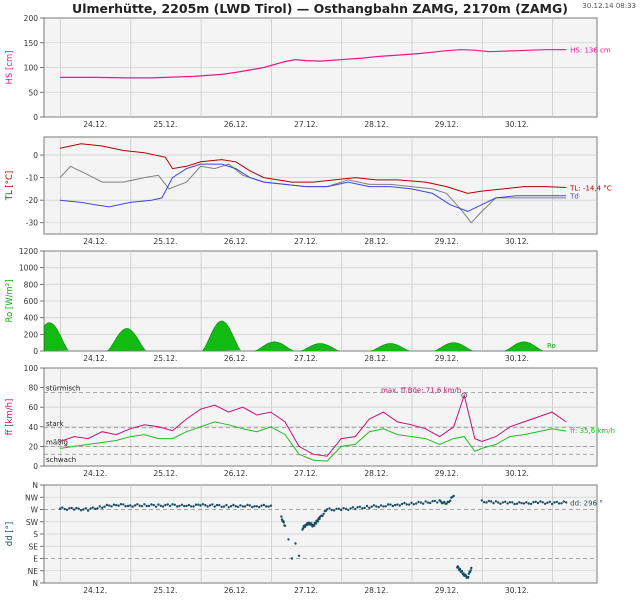  I want to click on y-tick-label-1-2: -10, so click(32, 178).